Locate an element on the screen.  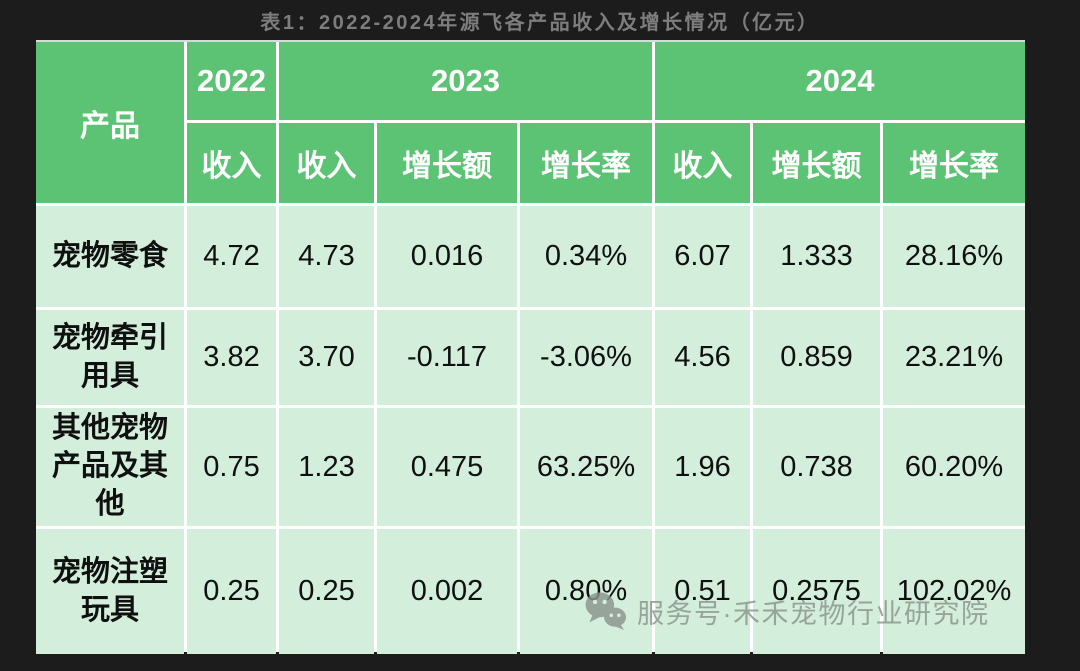
table-cell: 0.34% is located at coordinates (586, 256).